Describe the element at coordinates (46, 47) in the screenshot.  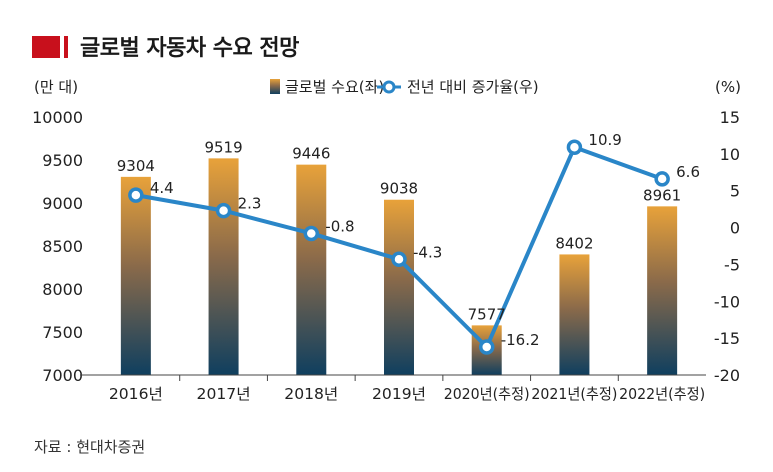
I see `title-accent-block` at that location.